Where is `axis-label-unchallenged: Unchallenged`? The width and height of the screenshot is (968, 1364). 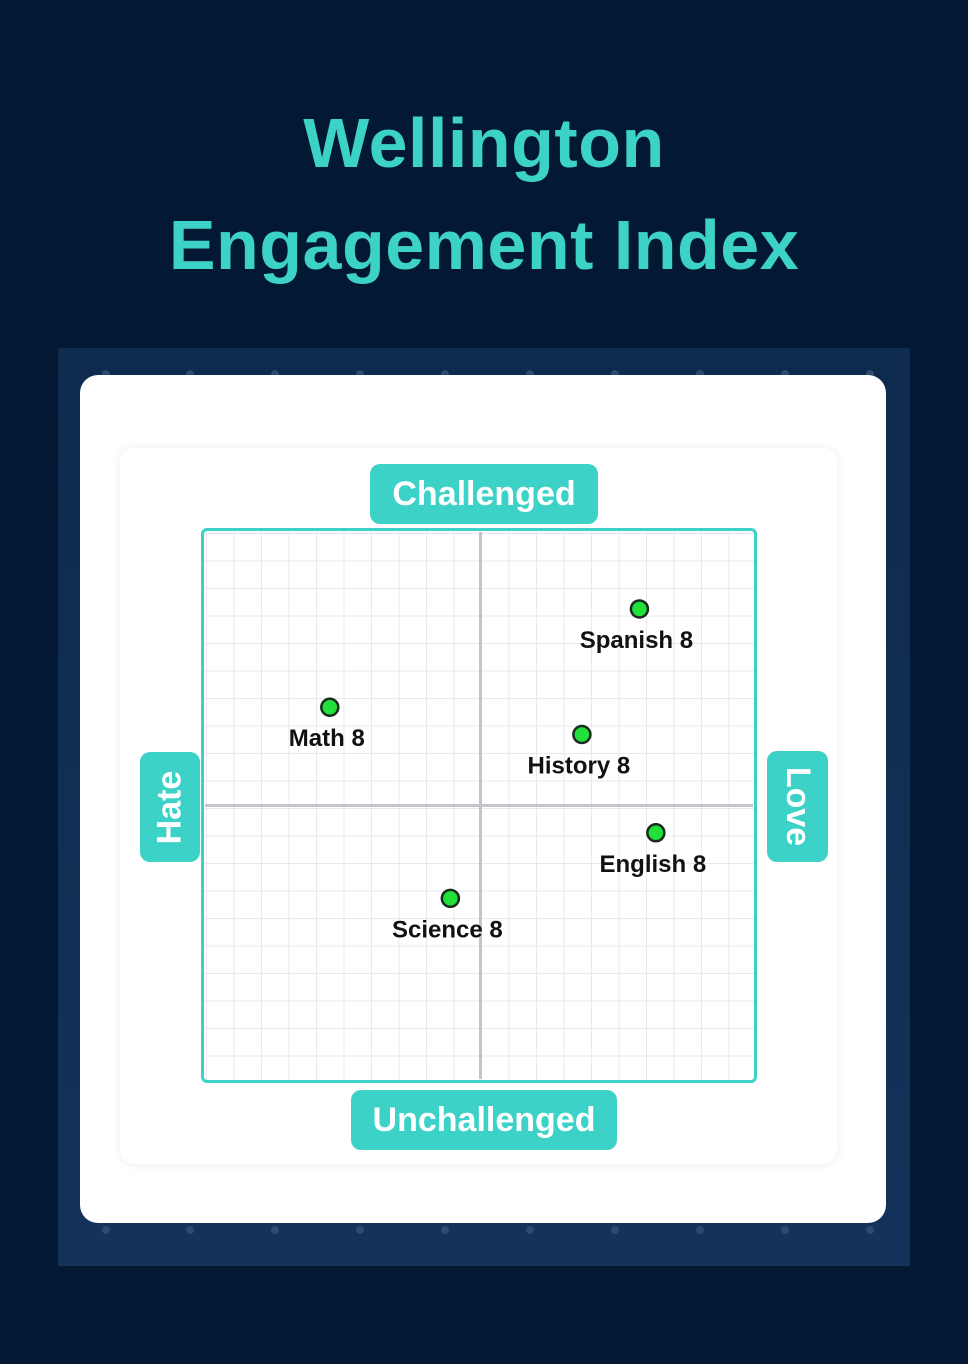 axis-label-unchallenged: Unchallenged is located at coordinates (484, 1120).